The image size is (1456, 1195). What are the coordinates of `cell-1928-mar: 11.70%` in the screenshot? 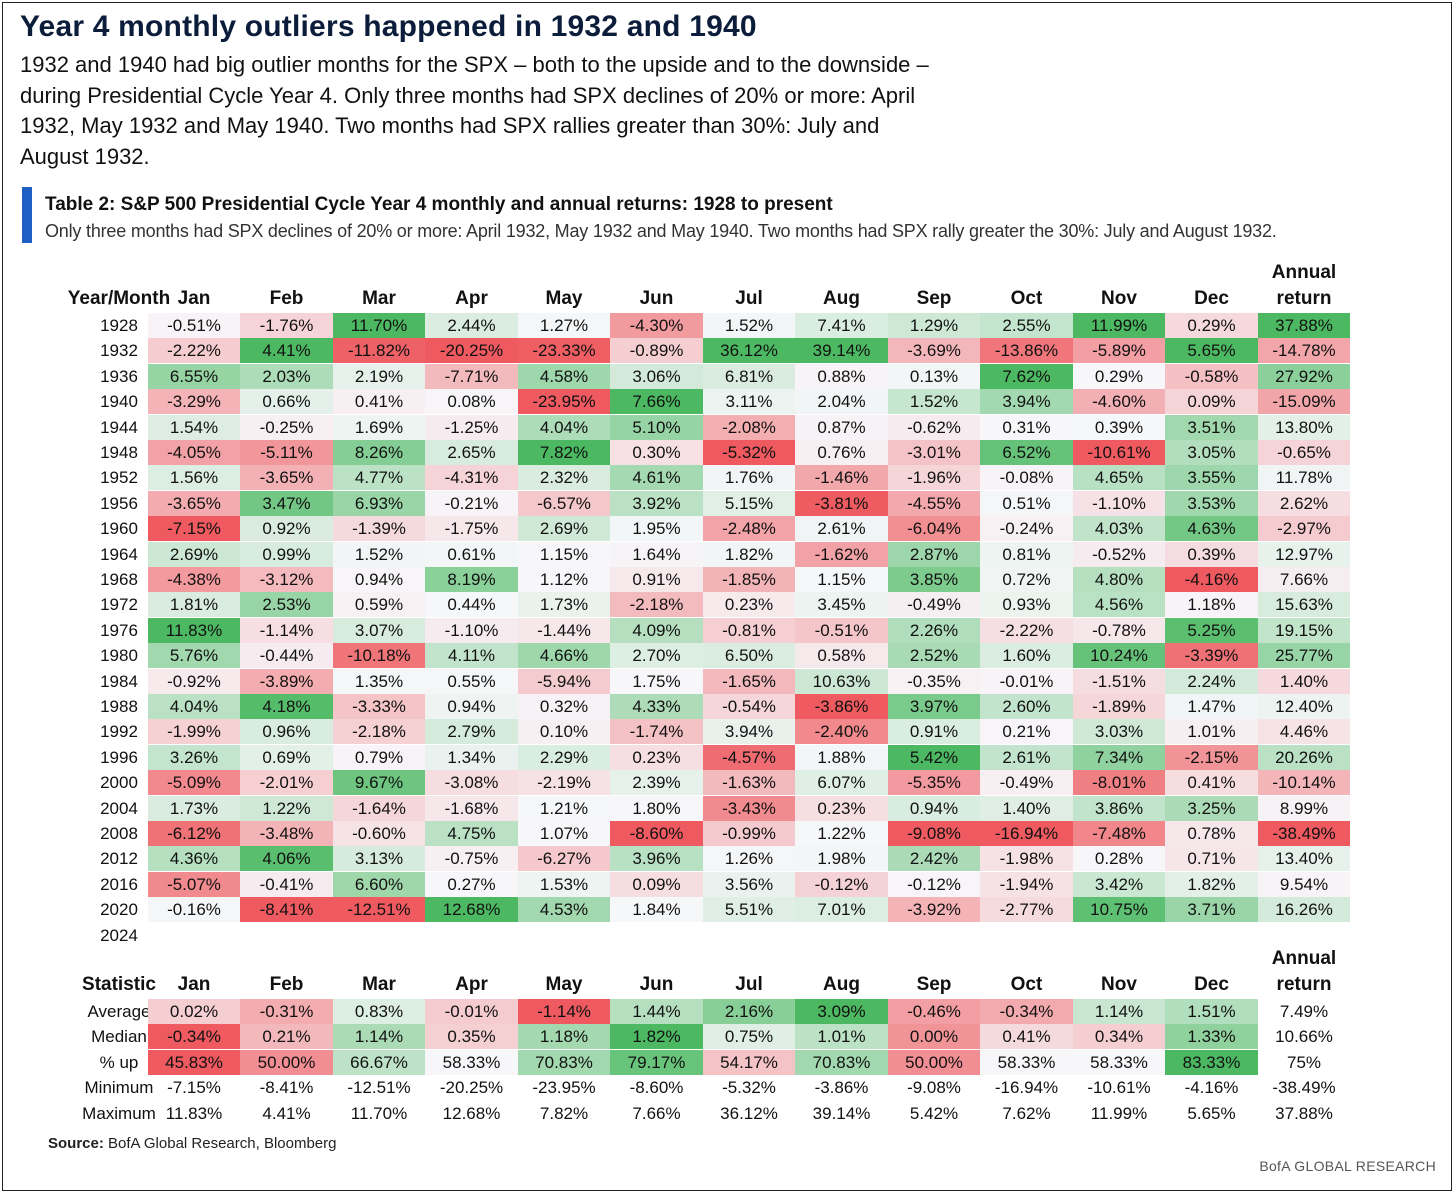 It's located at (379, 325).